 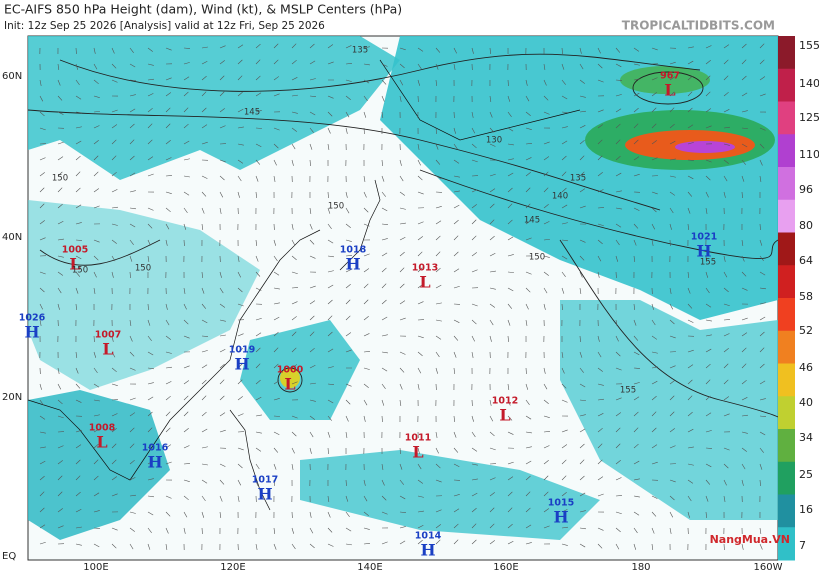 What do you see at coordinates (99, 465) in the screenshot?
I see `wind-shading` at bounding box center [99, 465].